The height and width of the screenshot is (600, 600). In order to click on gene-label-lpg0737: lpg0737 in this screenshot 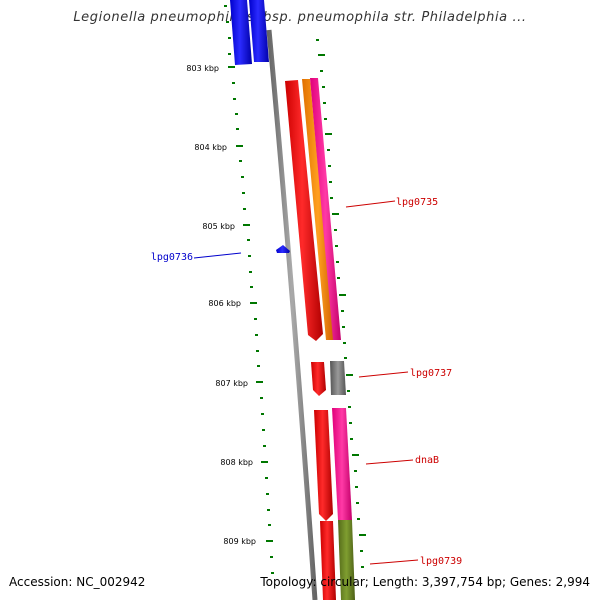, I will do `click(431, 373)`.